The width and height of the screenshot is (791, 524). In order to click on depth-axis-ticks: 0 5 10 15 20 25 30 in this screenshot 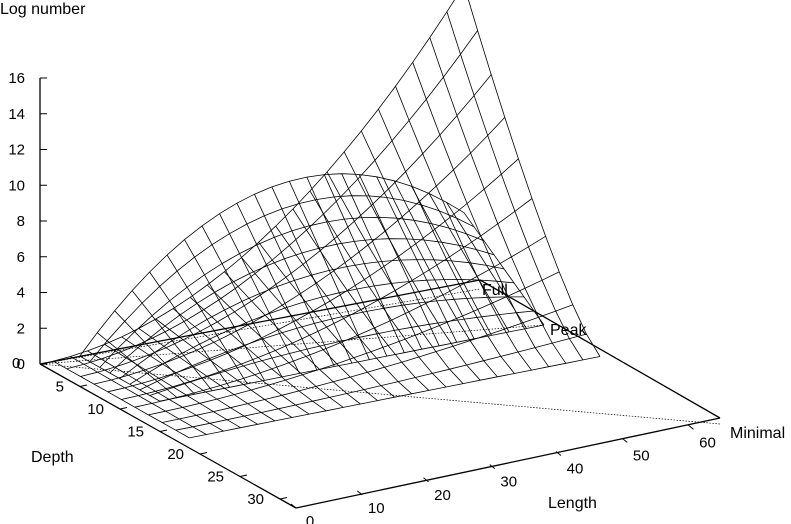, I will do `click(150, 431)`.